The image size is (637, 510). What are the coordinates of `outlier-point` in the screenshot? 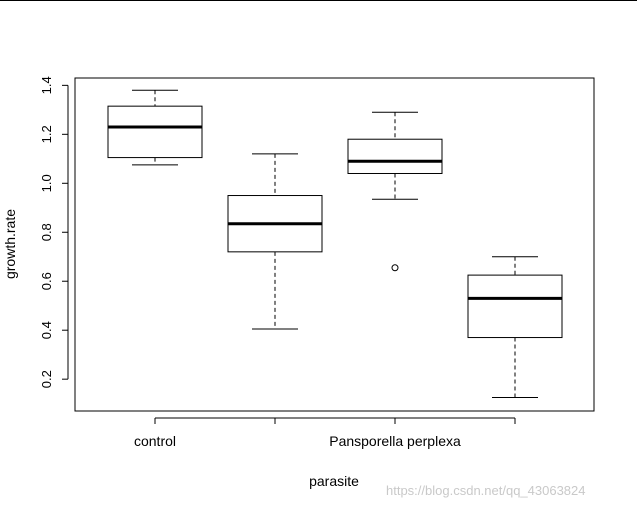 It's located at (395, 268).